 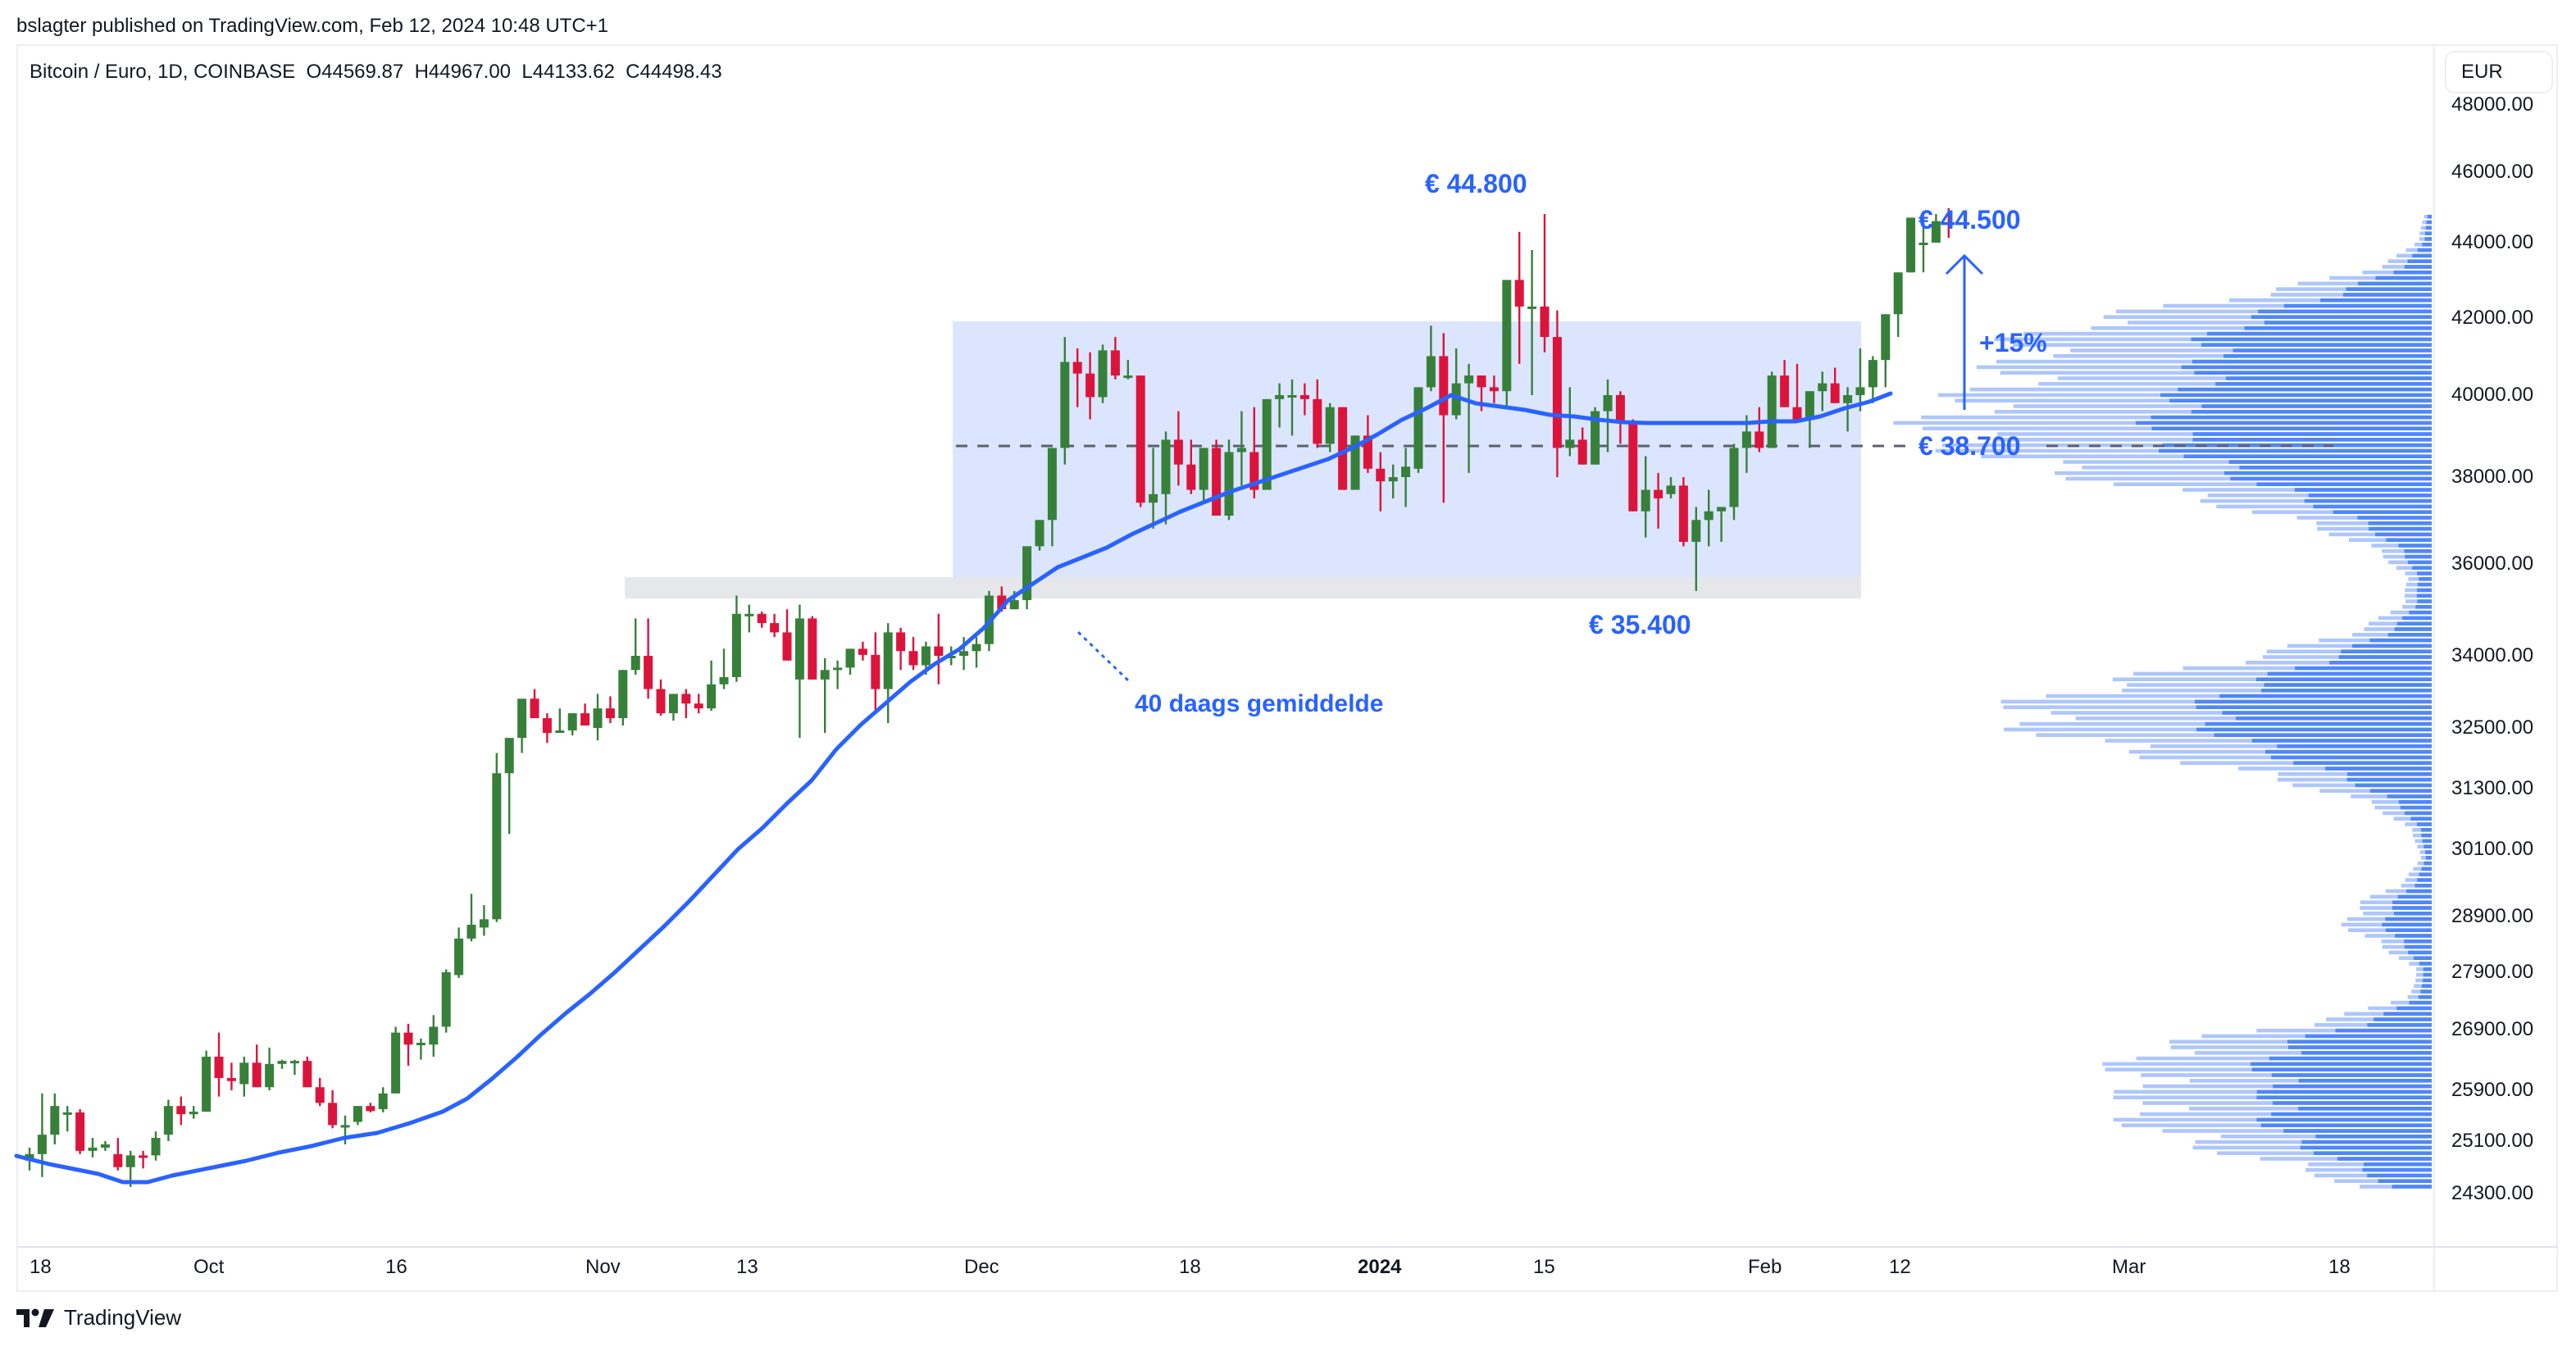 I want to click on price-tick: 25900.00, so click(x=2492, y=1090).